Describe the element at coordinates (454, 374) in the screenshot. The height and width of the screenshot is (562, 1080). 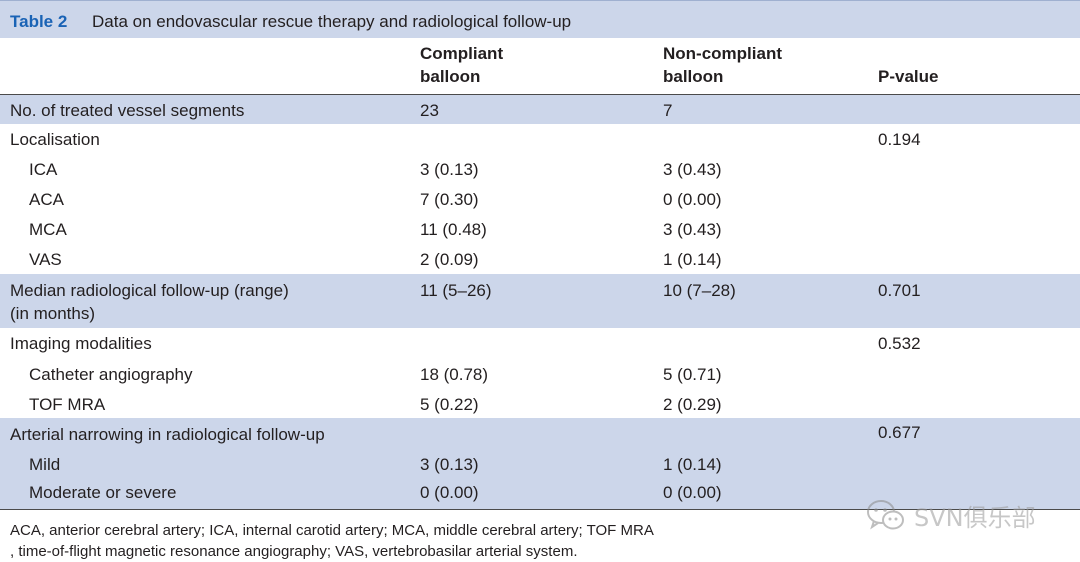
I see `cell-compliant: 18 (0.78)` at that location.